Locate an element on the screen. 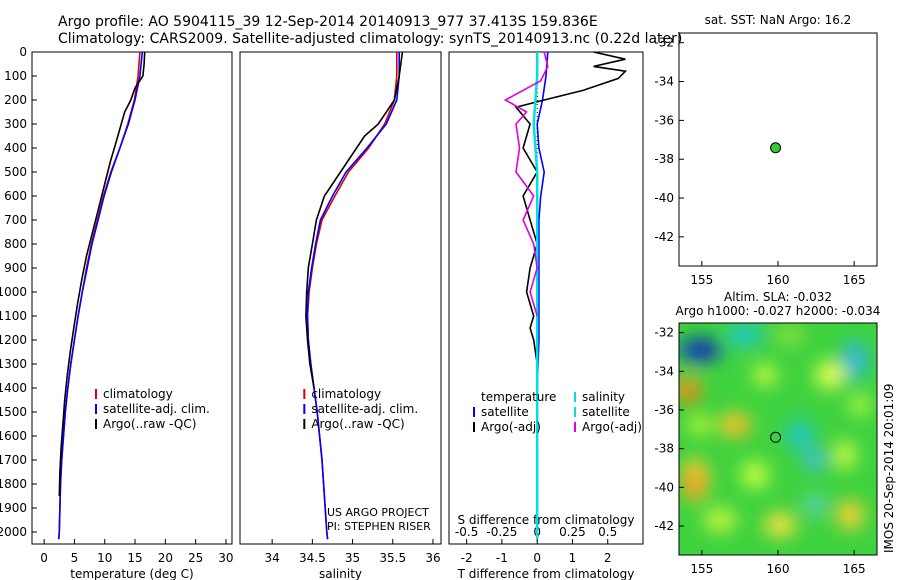 The height and width of the screenshot is (580, 900). temp-xtick-label: 10 is located at coordinates (104, 558).